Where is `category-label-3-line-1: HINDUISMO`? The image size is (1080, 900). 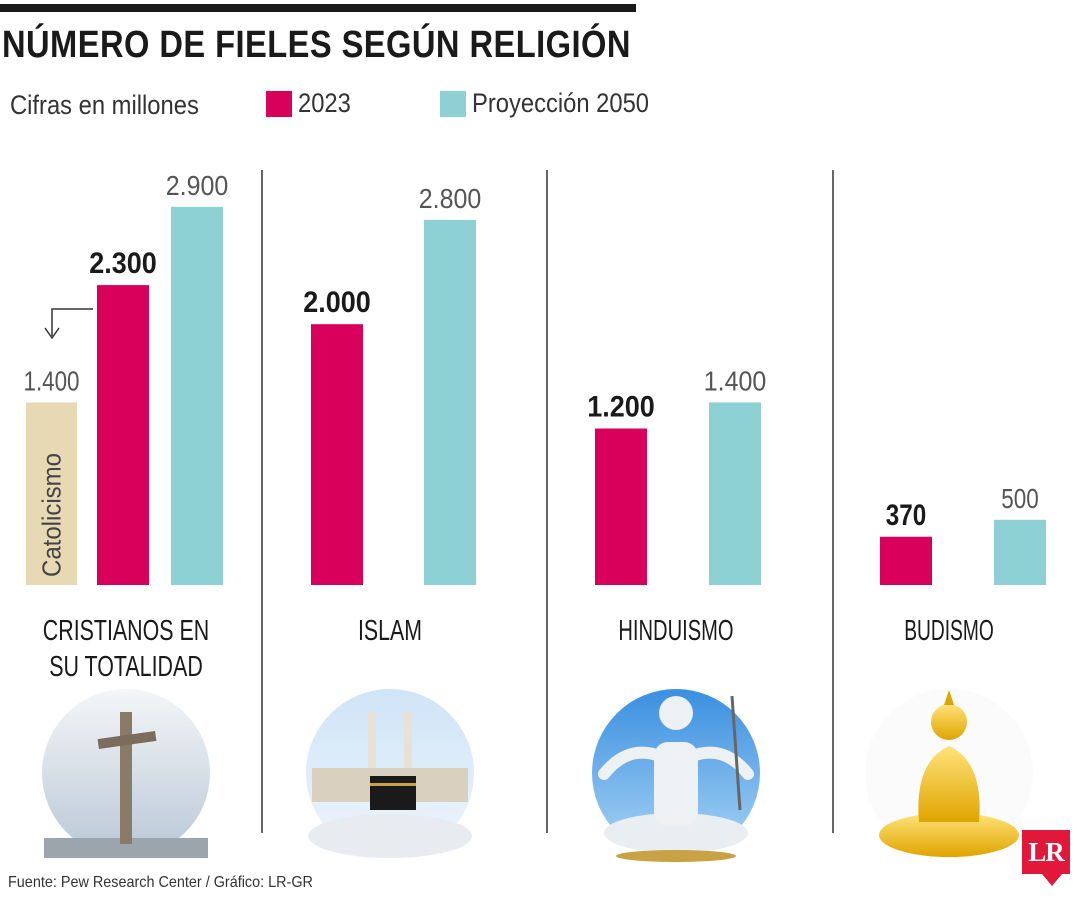
category-label-3-line-1: HINDUISMO is located at coordinates (675, 631).